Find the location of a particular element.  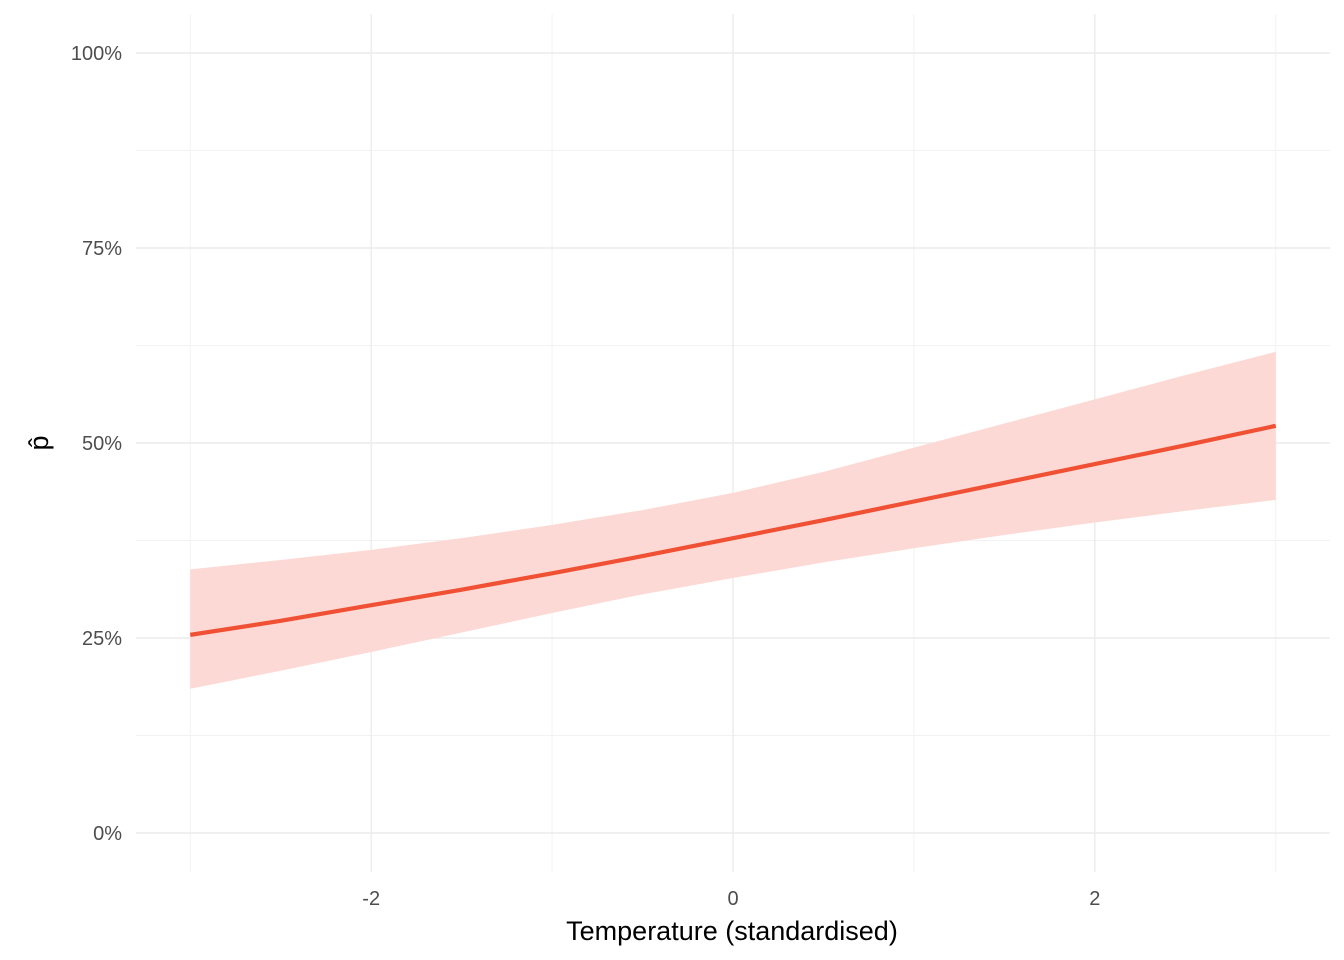

y-axis-title: p̂ is located at coordinates (39, 442).